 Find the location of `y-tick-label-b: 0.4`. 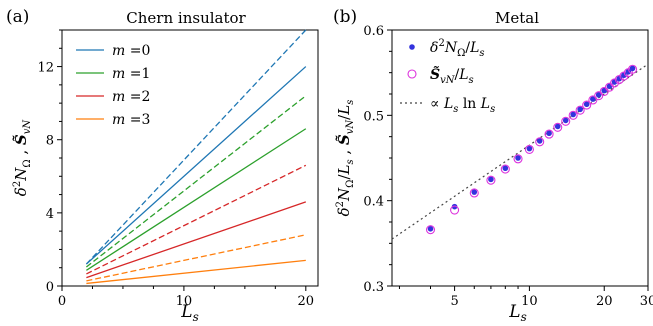

y-tick-label-b: 0.4 is located at coordinates (373, 202).